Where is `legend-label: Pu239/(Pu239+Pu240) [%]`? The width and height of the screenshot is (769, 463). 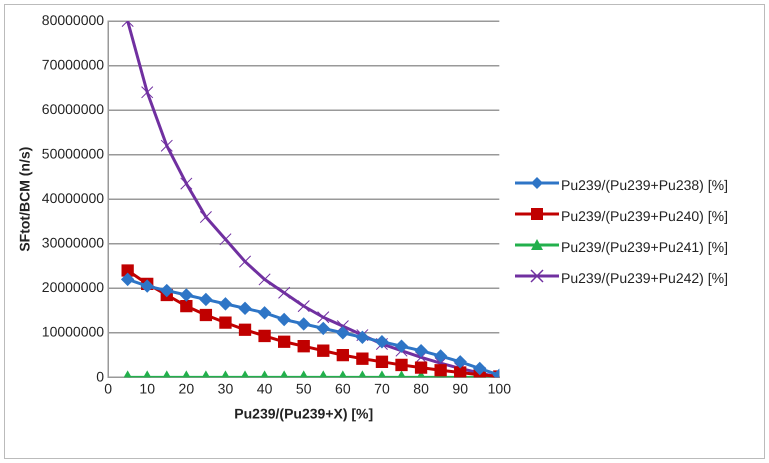 legend-label: Pu239/(Pu239+Pu240) [%] is located at coordinates (644, 216).